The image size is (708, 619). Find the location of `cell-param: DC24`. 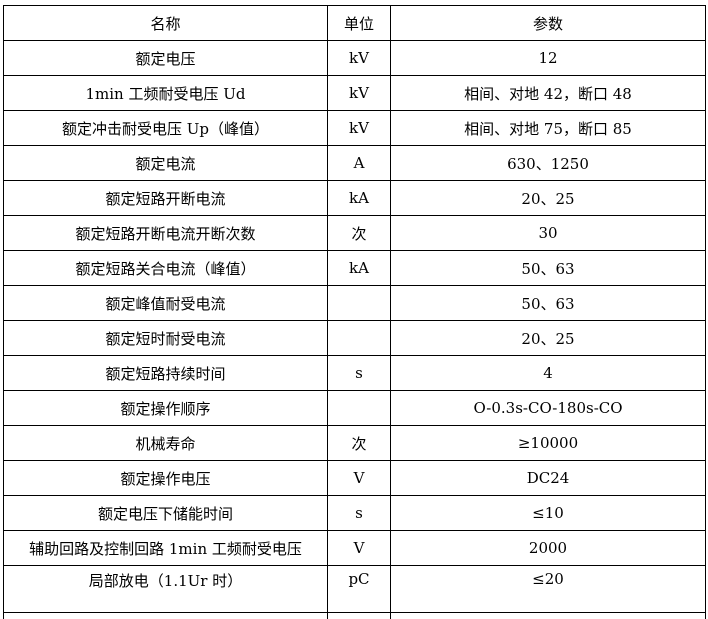

cell-param: DC24 is located at coordinates (548, 478).